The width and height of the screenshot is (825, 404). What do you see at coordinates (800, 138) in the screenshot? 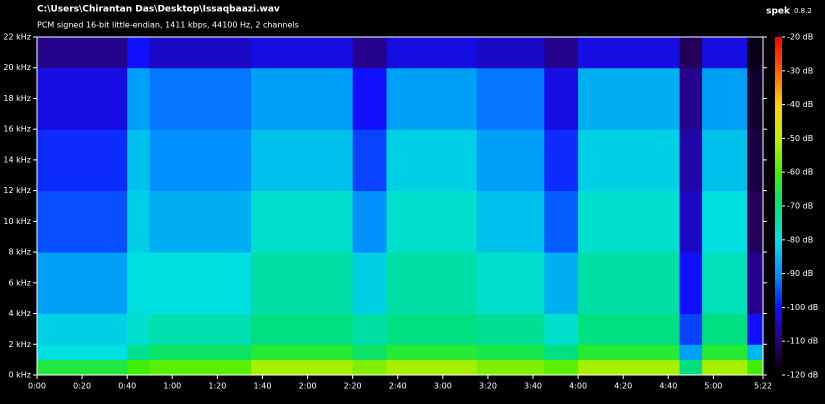
I see `color-tick-label: -50 dB` at bounding box center [800, 138].